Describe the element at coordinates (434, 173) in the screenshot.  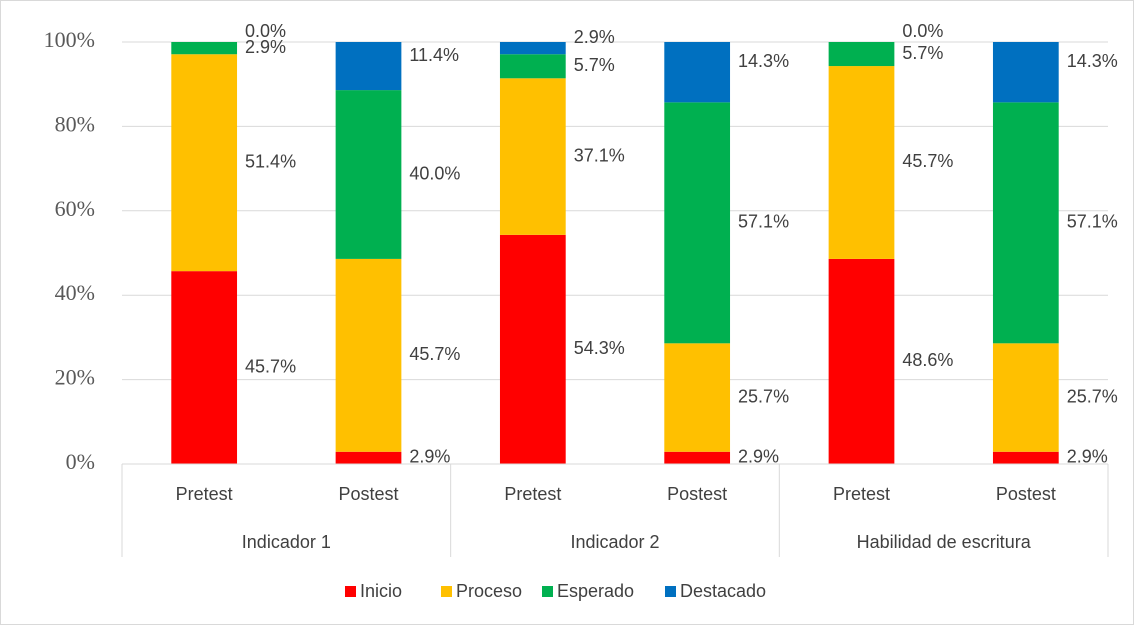
I see `data-label: 40.0%` at that location.